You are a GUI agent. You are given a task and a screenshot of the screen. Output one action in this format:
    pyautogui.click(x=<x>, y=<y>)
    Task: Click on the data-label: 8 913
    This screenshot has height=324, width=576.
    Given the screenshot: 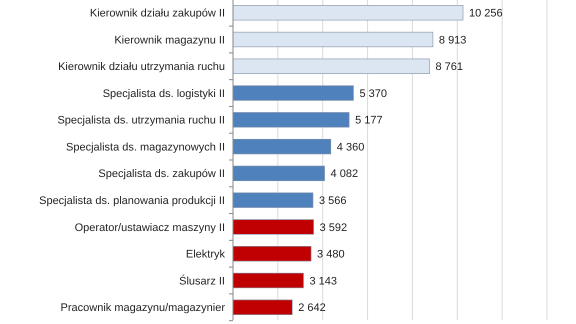 What is the action you would take?
    pyautogui.click(x=452, y=40)
    